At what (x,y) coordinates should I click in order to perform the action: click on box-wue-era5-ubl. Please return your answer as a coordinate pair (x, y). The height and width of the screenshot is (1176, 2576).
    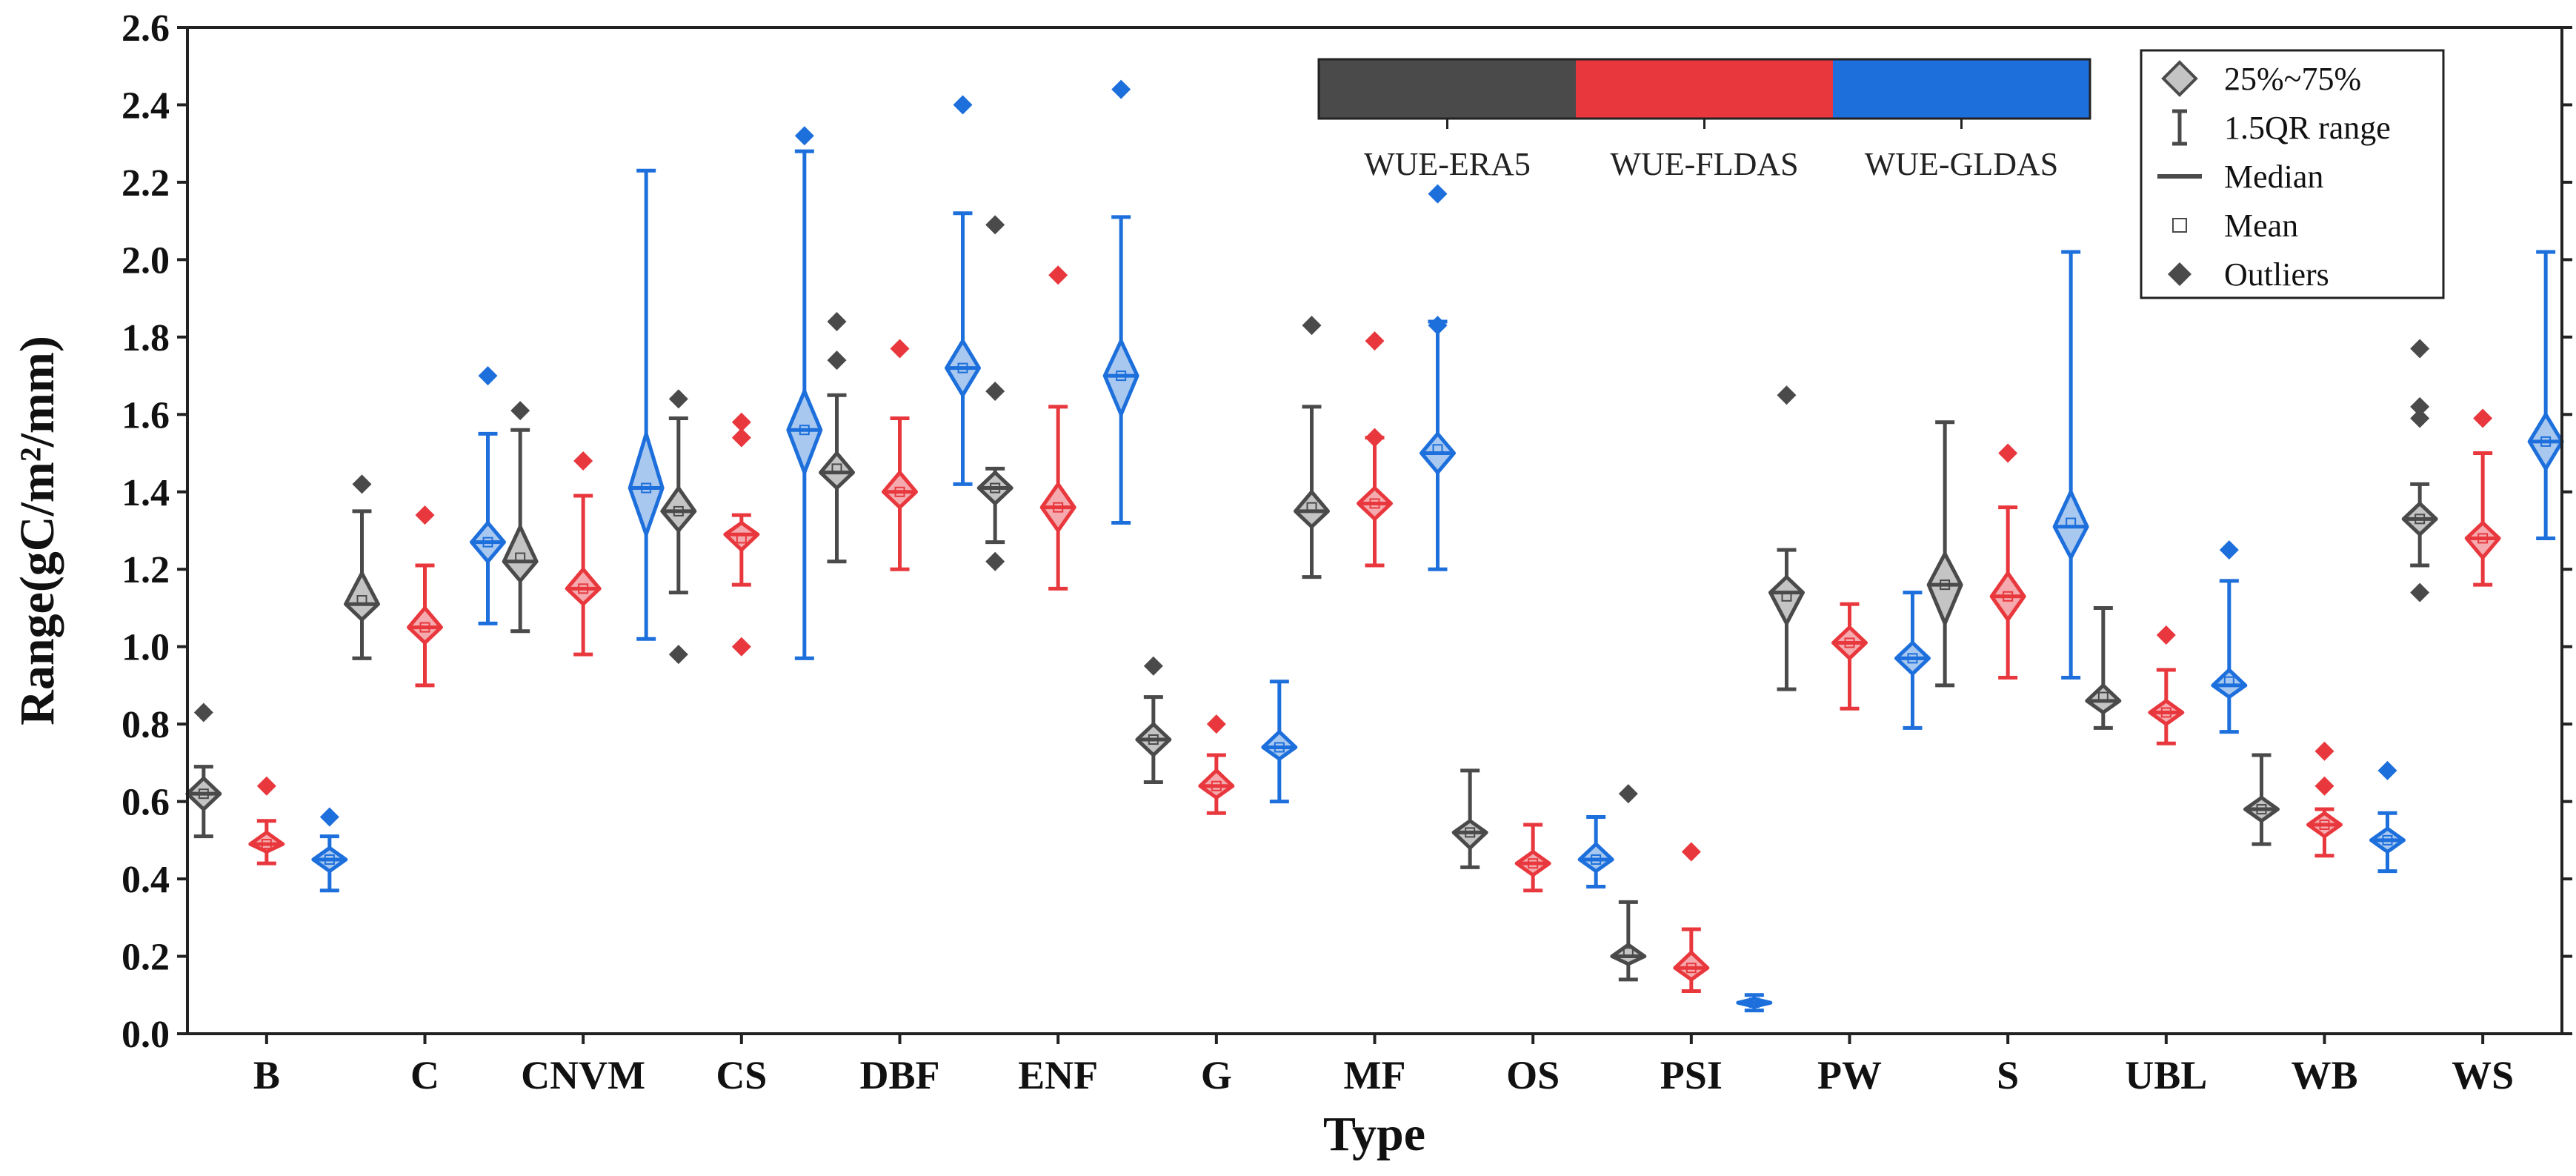
    Looking at the image, I should click on (2103, 667).